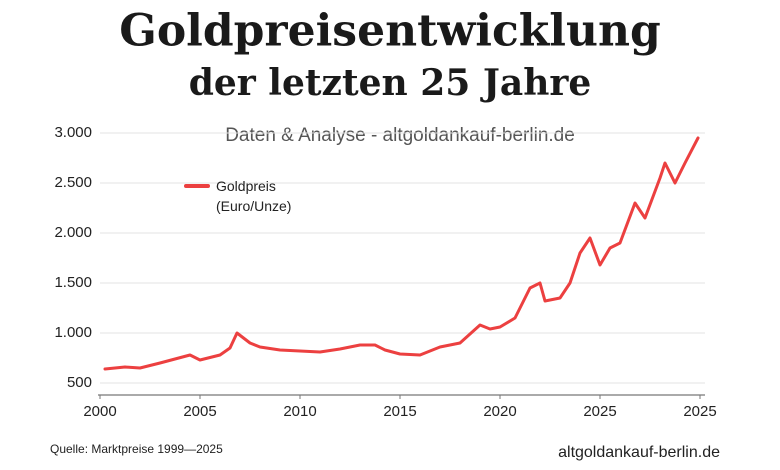  Describe the element at coordinates (73, 132) in the screenshot. I see `y-tick-label: 3.000` at that location.